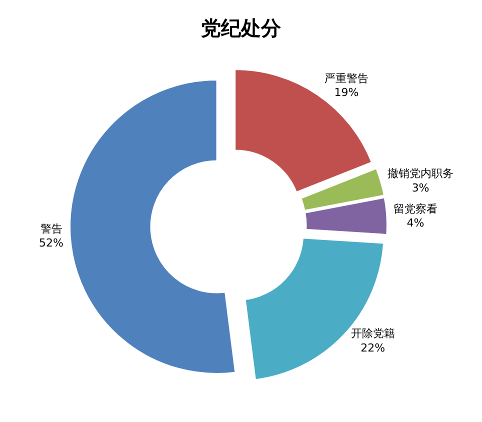  I want to click on data-label: 22%, so click(373, 348).